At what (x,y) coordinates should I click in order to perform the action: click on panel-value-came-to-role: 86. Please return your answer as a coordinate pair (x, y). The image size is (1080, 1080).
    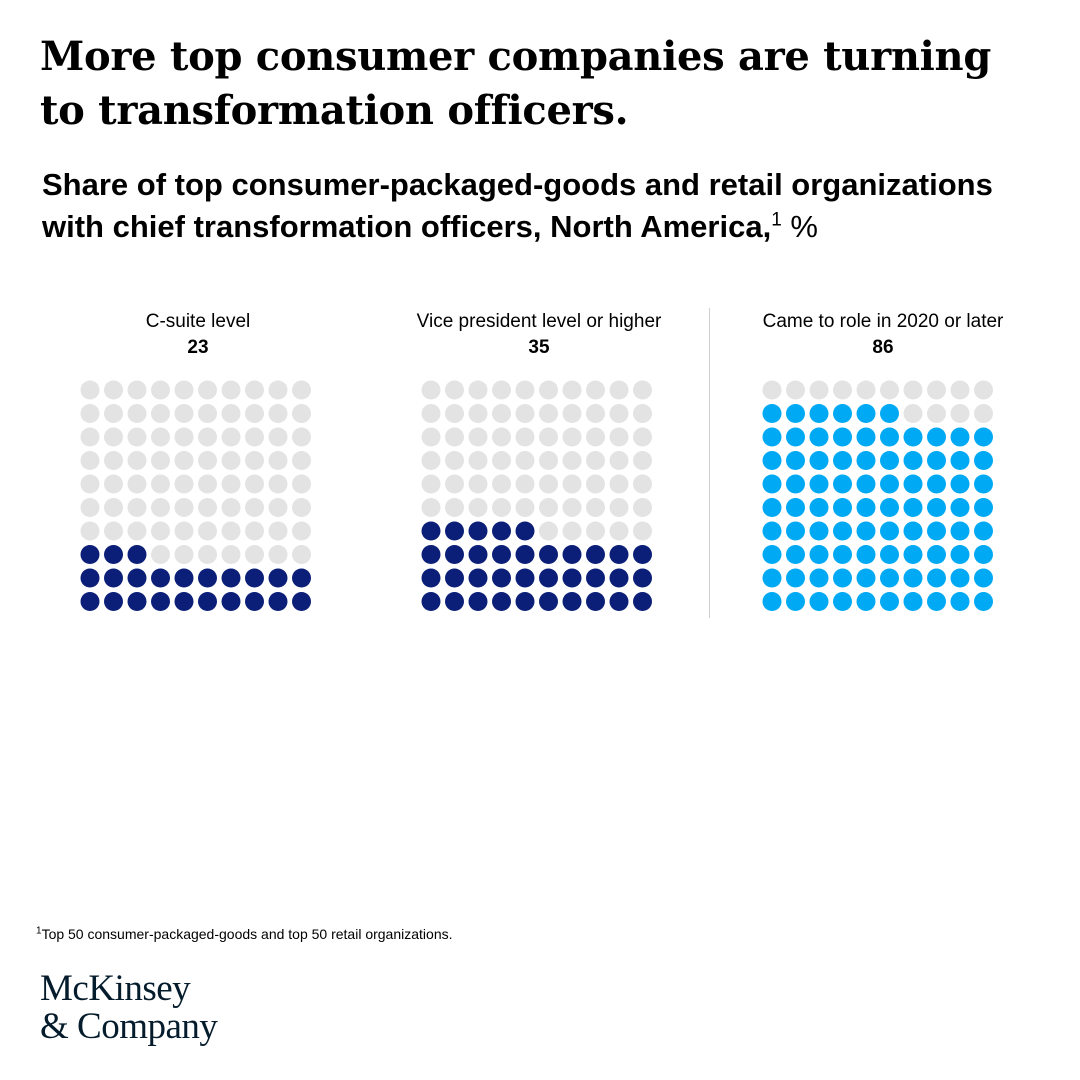
    Looking at the image, I should click on (883, 347).